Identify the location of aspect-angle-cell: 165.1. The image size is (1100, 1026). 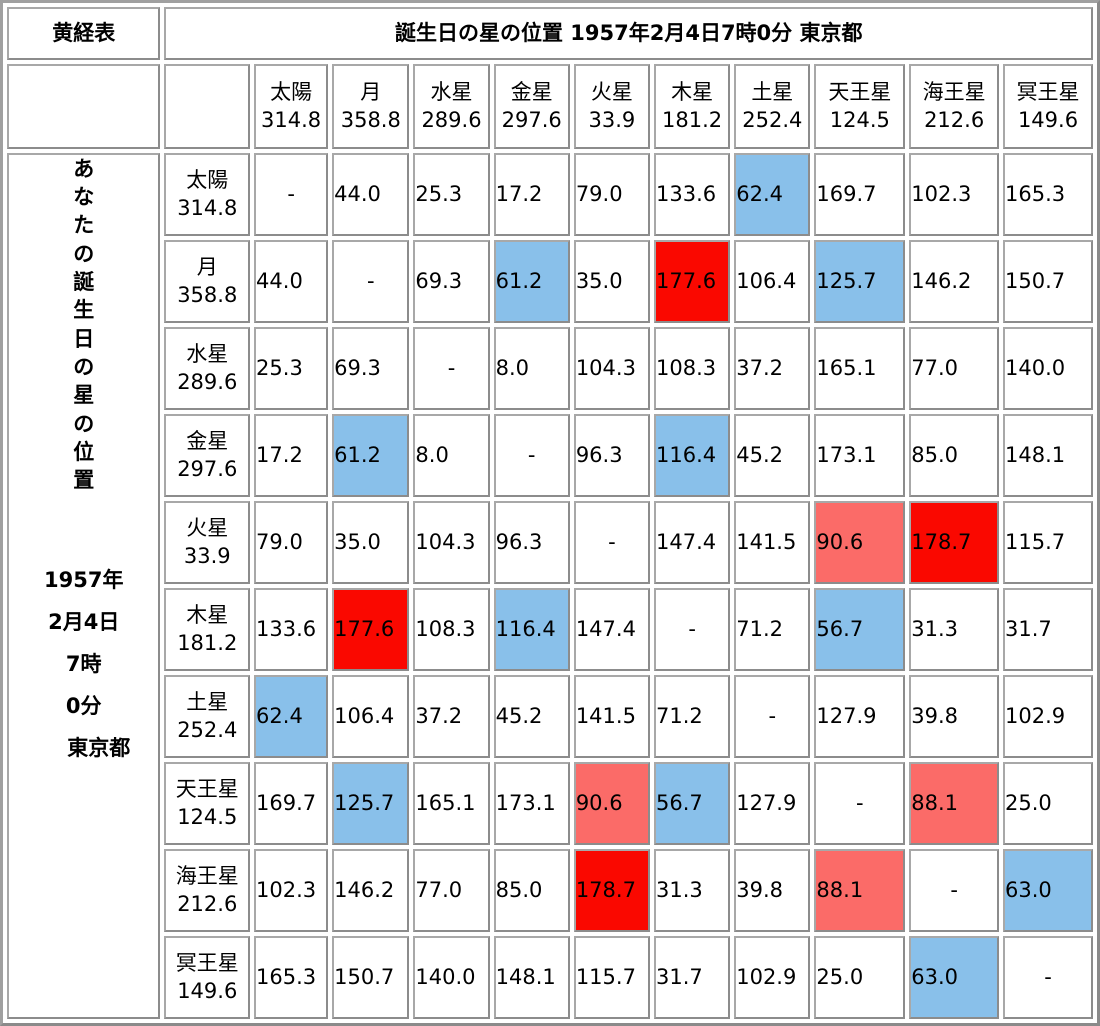
(860, 368).